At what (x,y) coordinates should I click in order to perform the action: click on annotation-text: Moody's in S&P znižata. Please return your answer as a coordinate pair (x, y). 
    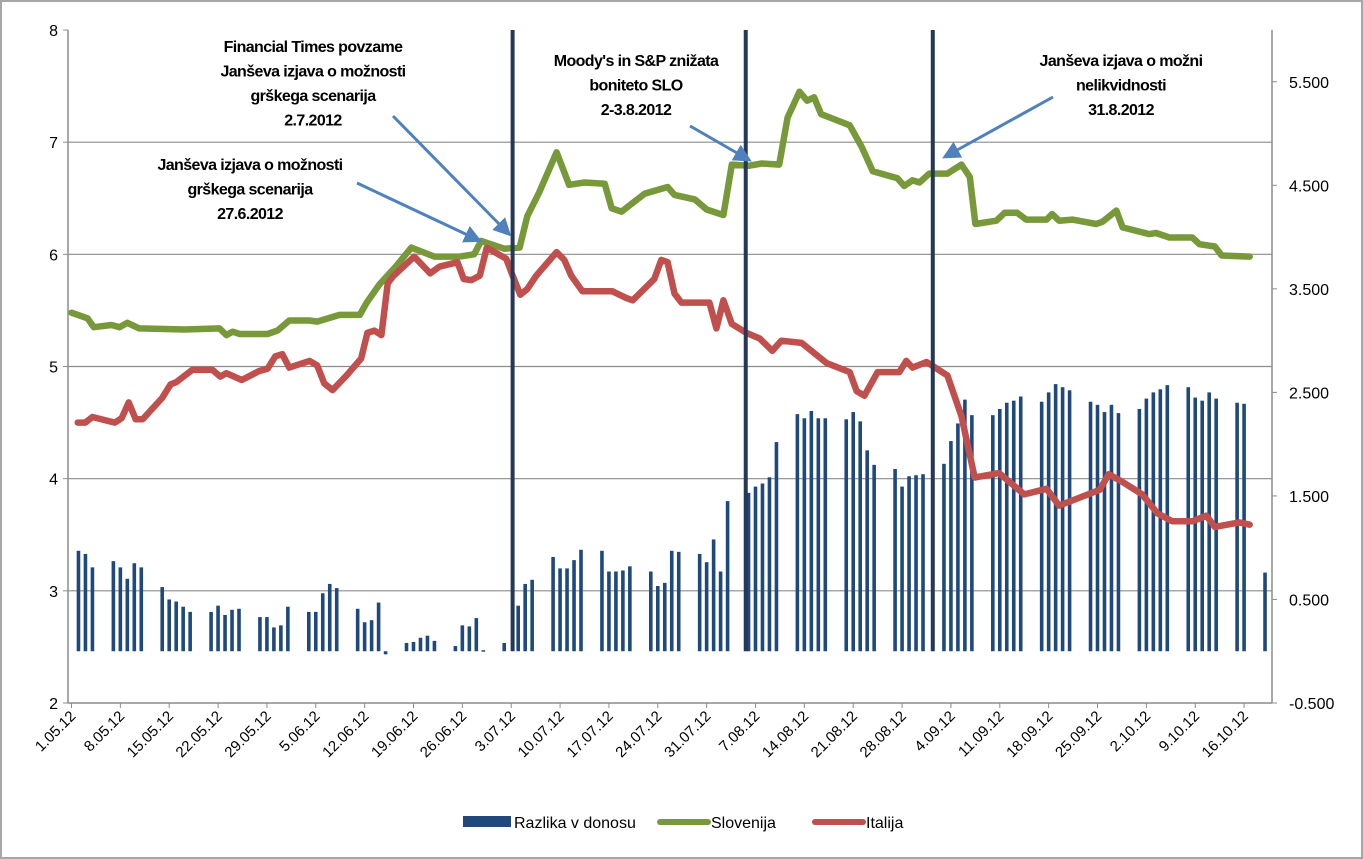
    Looking at the image, I should click on (636, 61).